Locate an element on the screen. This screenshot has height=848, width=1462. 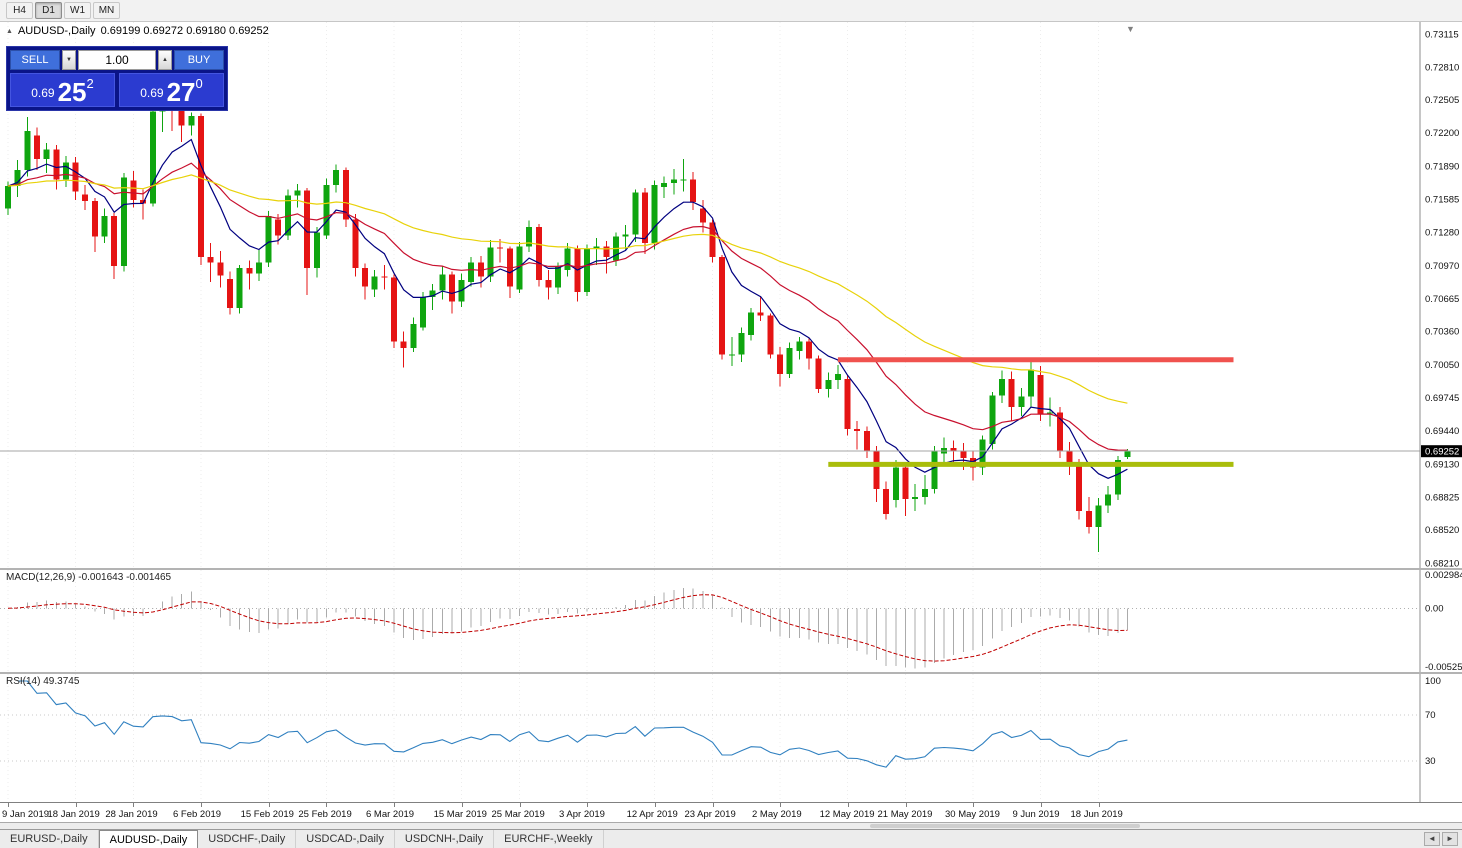
volume-decrease-button: ▼ is located at coordinates (69, 60).